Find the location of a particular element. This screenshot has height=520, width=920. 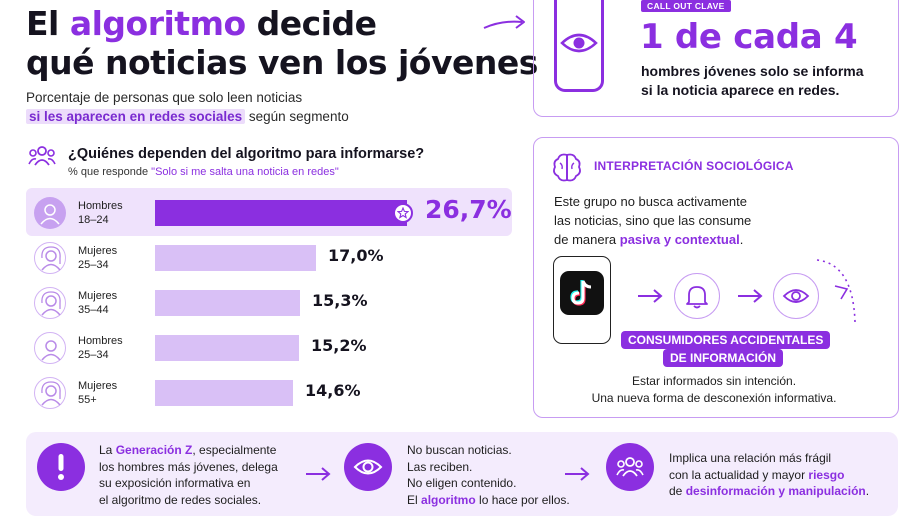

summary2-highlight: algoritmo is located at coordinates (448, 499).